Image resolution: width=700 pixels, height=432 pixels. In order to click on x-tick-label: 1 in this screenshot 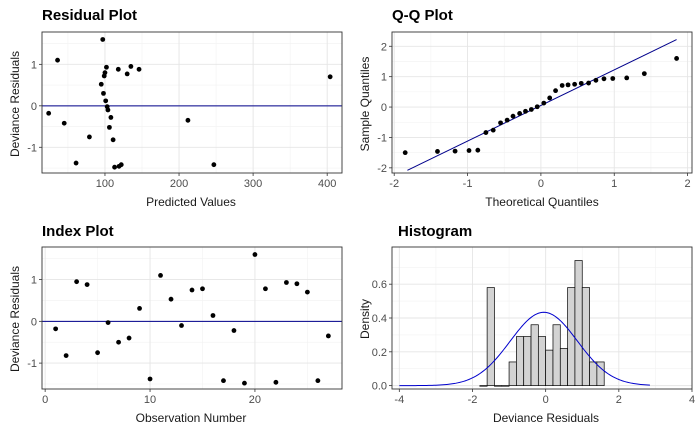, I will do `click(614, 184)`.